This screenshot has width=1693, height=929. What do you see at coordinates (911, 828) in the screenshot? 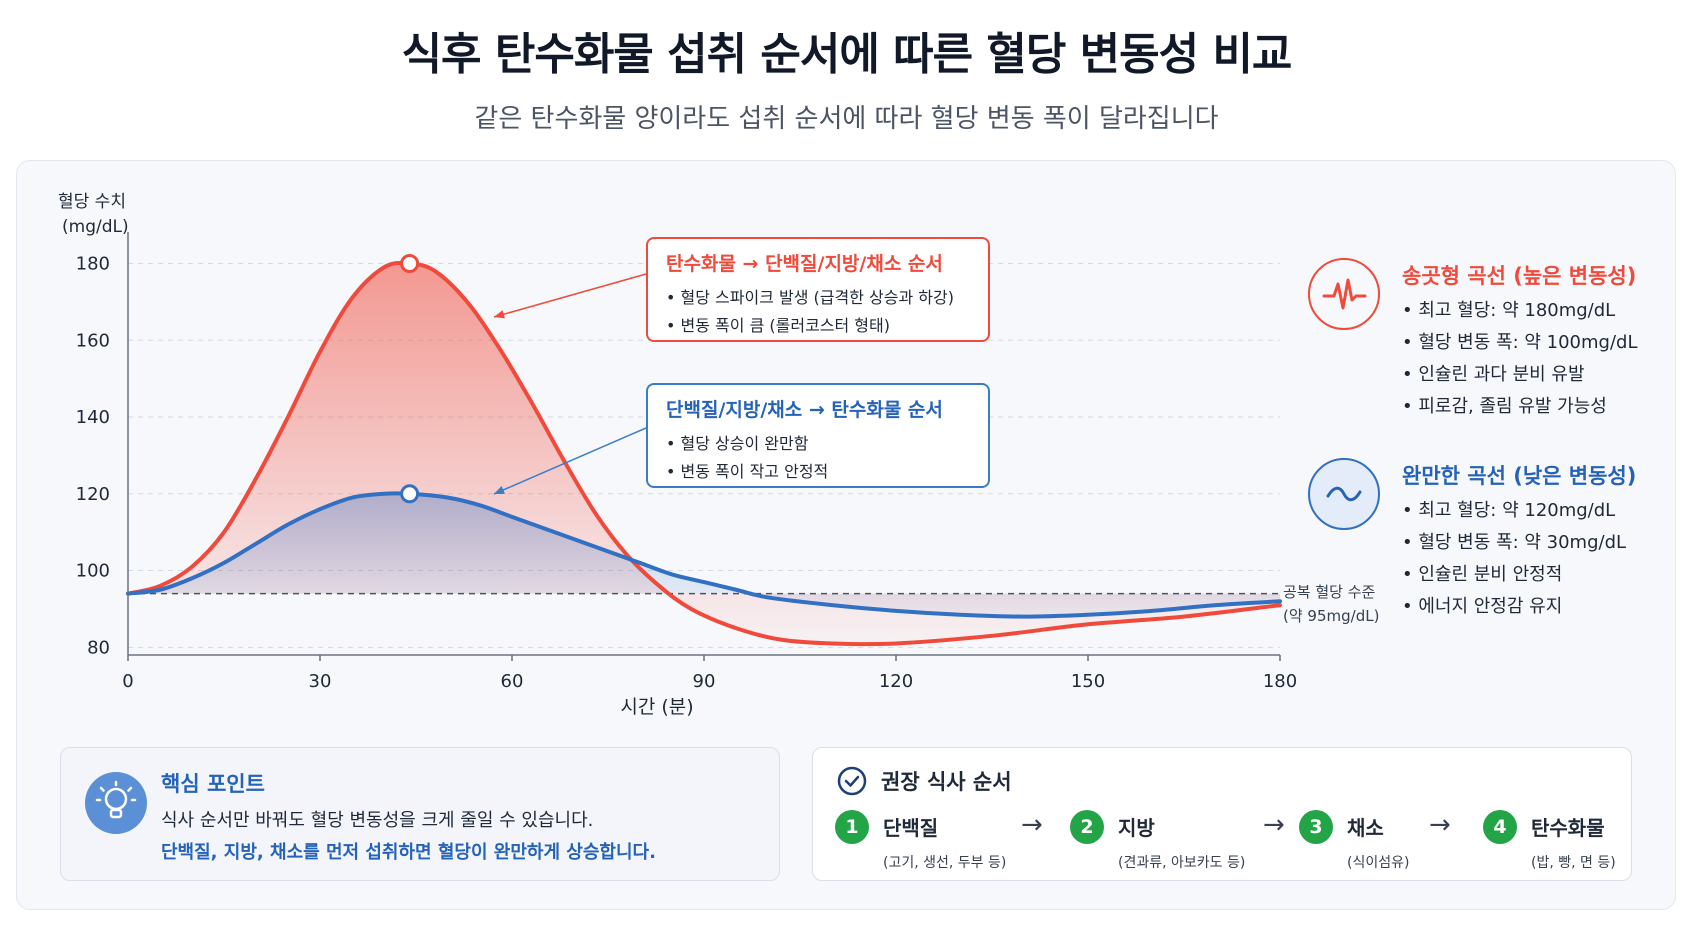
I see `step-name: 단백질` at bounding box center [911, 828].